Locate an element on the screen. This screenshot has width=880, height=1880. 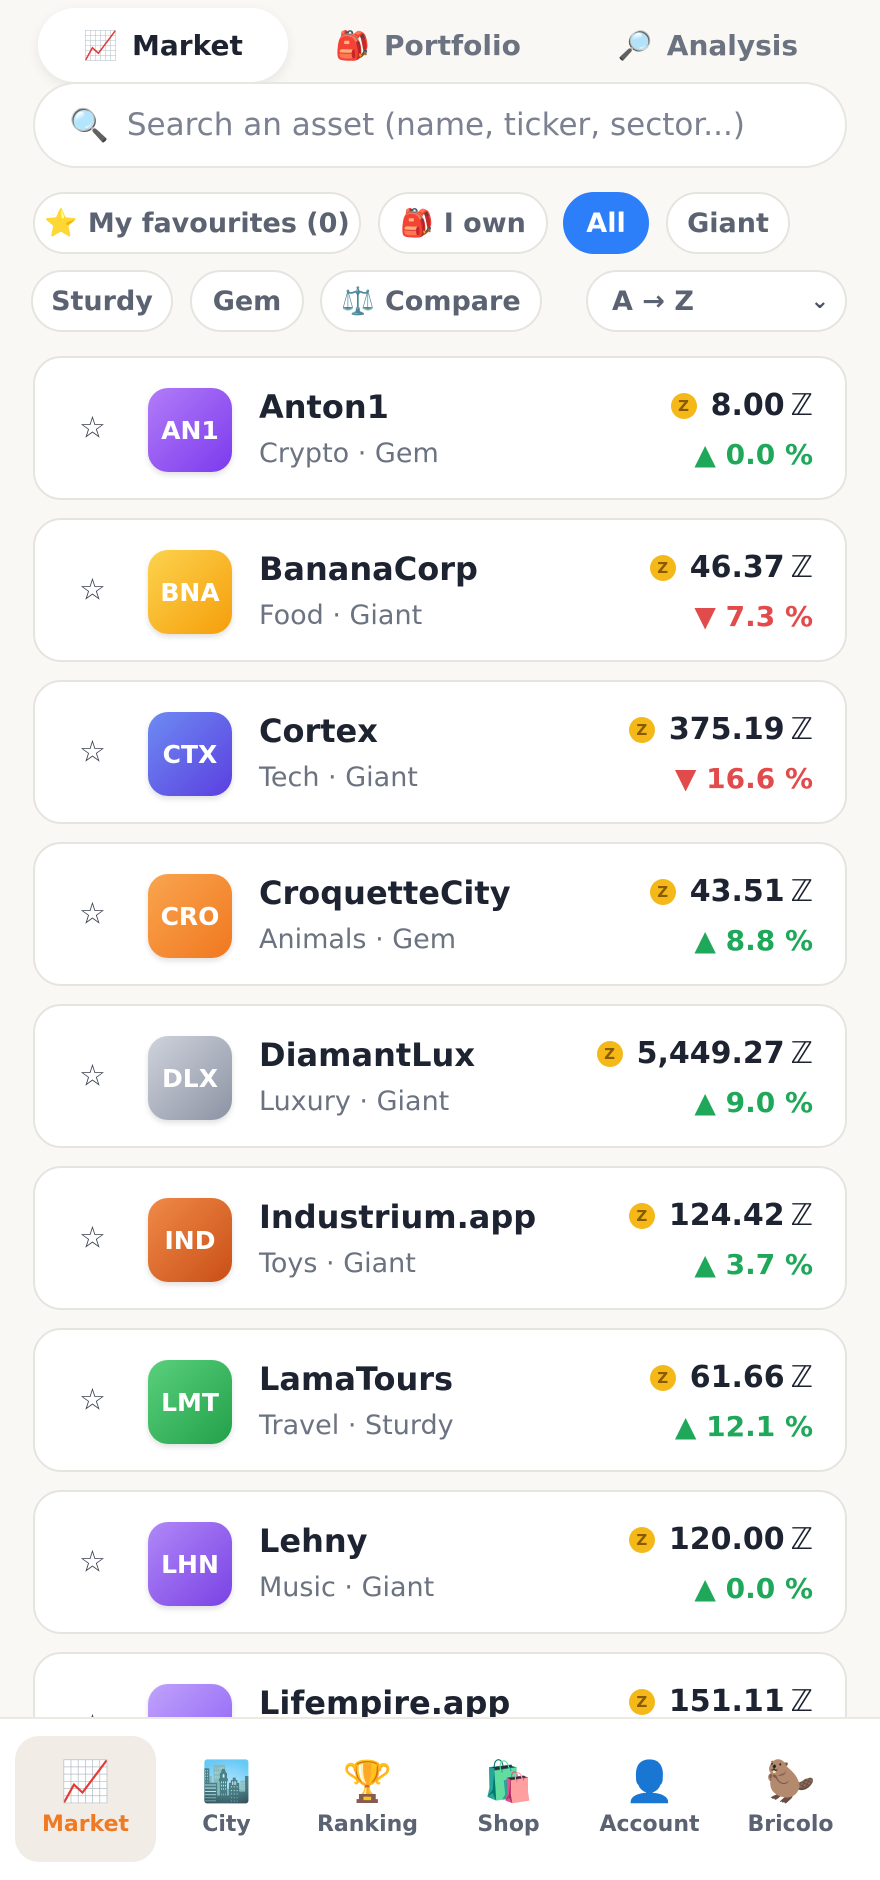
price-value: 46.37 is located at coordinates (737, 567).